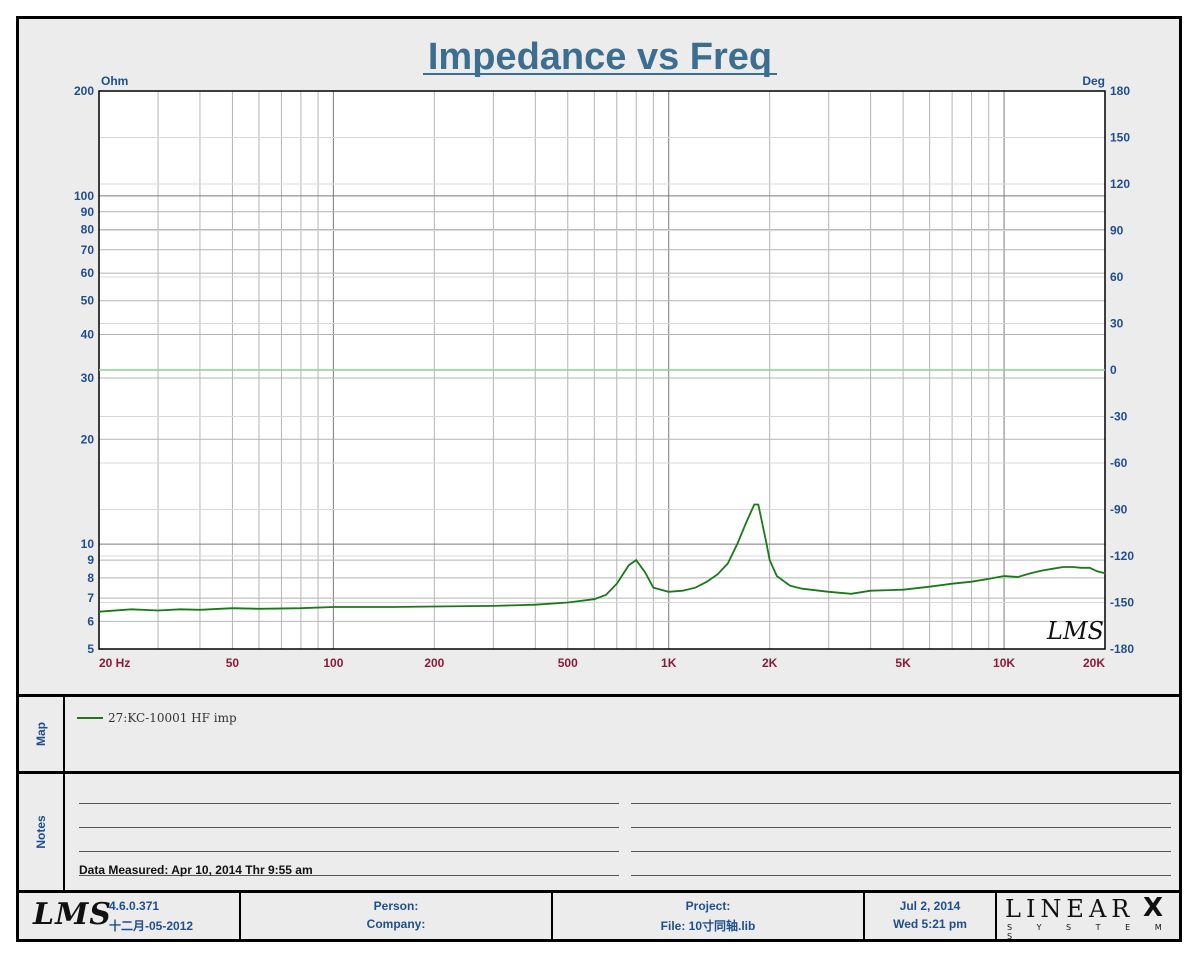  I want to click on x-tick-label: 2K, so click(770, 663).